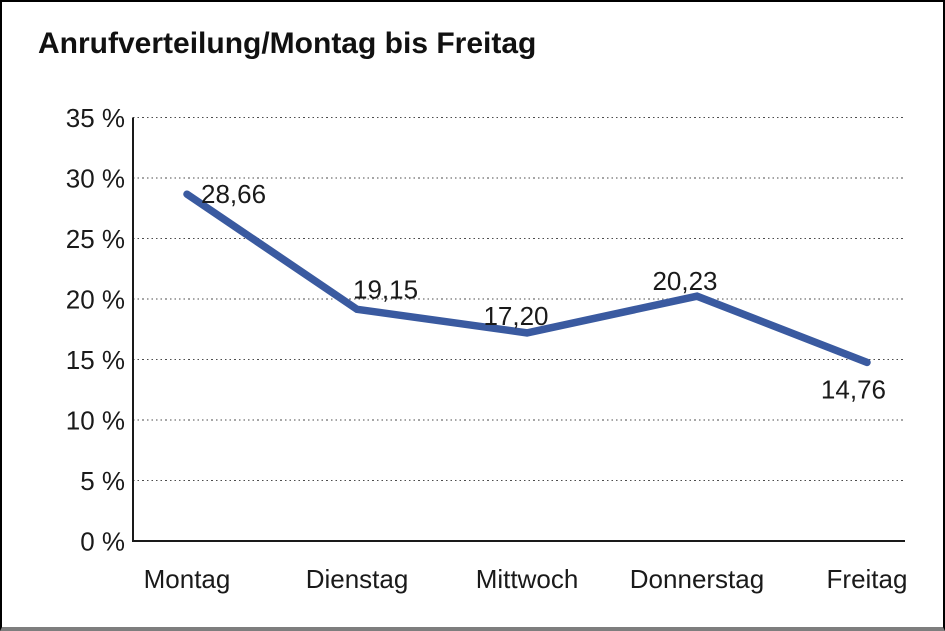 Image resolution: width=945 pixels, height=631 pixels. Describe the element at coordinates (233, 194) in the screenshot. I see `data-point-label: 28,66` at that location.